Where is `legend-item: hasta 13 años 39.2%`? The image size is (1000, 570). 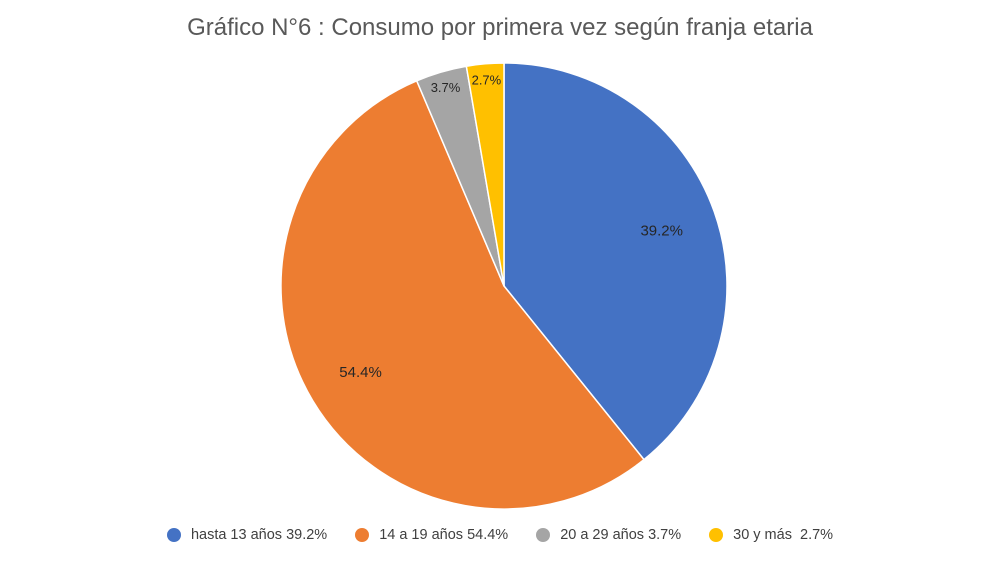 legend-item: hasta 13 años 39.2% is located at coordinates (247, 535).